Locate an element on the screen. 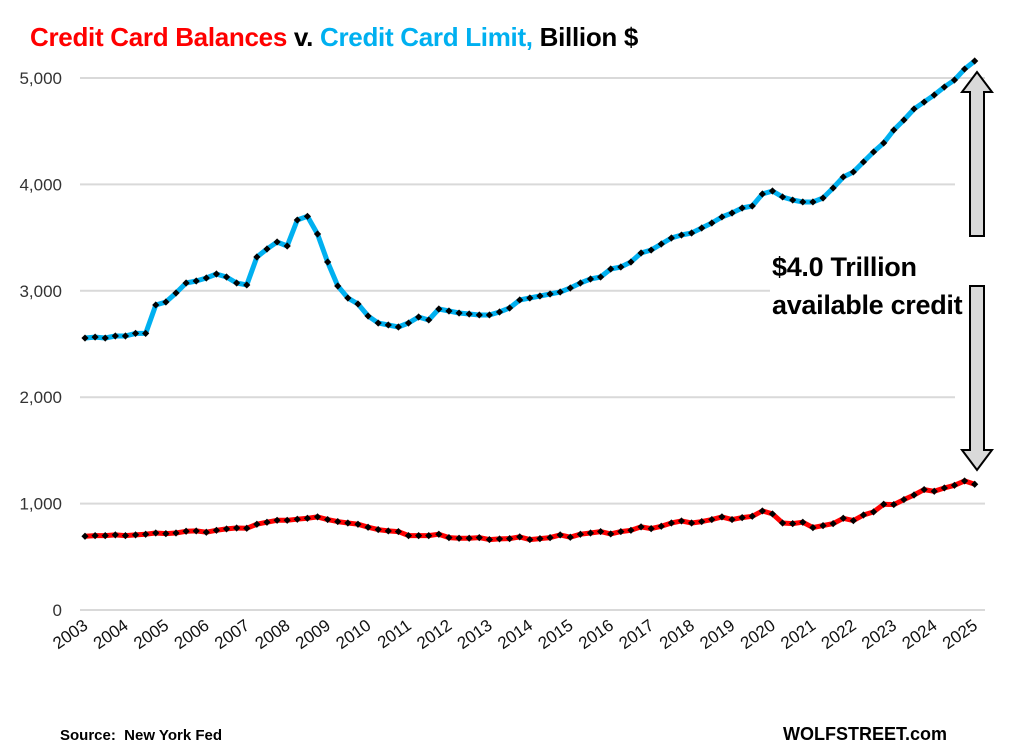 This screenshot has width=1024, height=754. title-versus: v. is located at coordinates (303, 37).